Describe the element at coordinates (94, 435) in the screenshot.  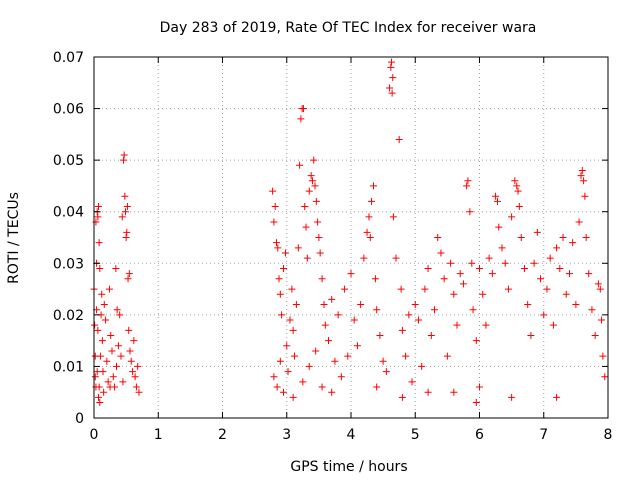
I see `x-tick-label: 0` at that location.